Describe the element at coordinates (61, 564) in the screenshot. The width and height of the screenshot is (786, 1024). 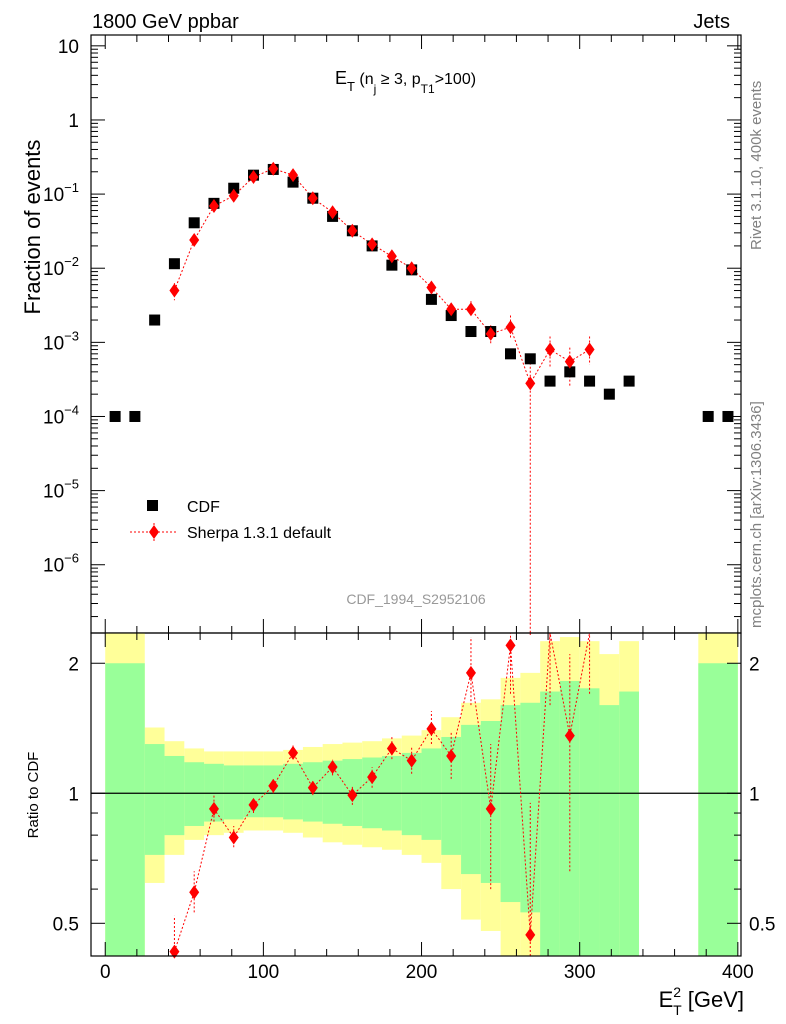
I see `main-ytick-label-7: 10⁻⁶` at that location.